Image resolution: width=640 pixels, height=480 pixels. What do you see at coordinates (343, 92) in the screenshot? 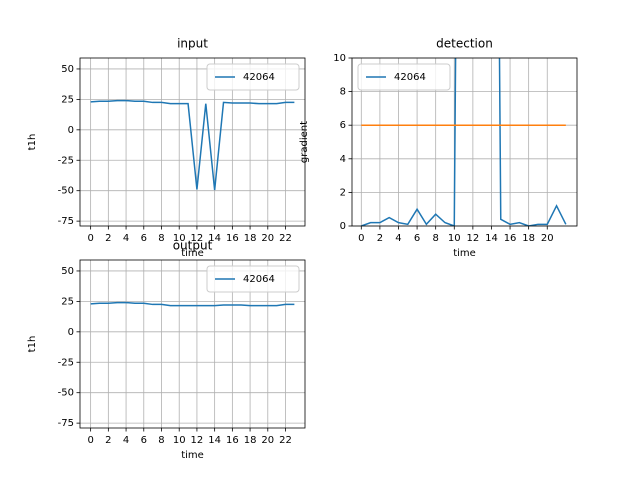
I see `y-tick-label: 8` at bounding box center [343, 92].